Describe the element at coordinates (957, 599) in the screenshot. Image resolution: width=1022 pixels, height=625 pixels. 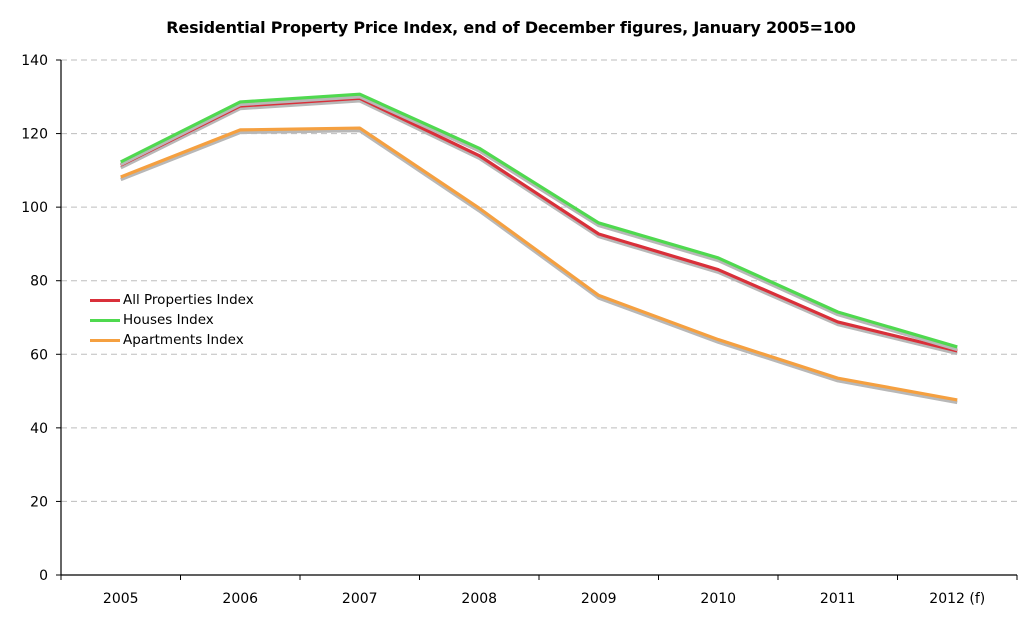
I see `x-tick-label: 2012 (f)` at that location.